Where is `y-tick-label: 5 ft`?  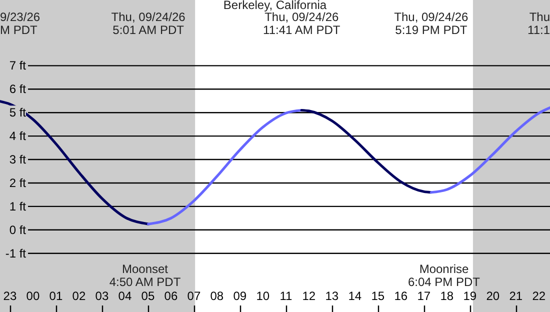
y-tick-label: 5 ft is located at coordinates (18, 113).